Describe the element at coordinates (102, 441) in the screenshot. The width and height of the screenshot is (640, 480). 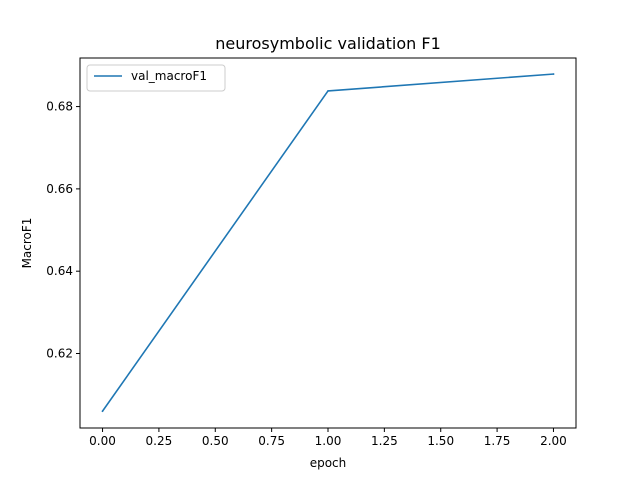
I see `x-tick-label: 0.00` at that location.